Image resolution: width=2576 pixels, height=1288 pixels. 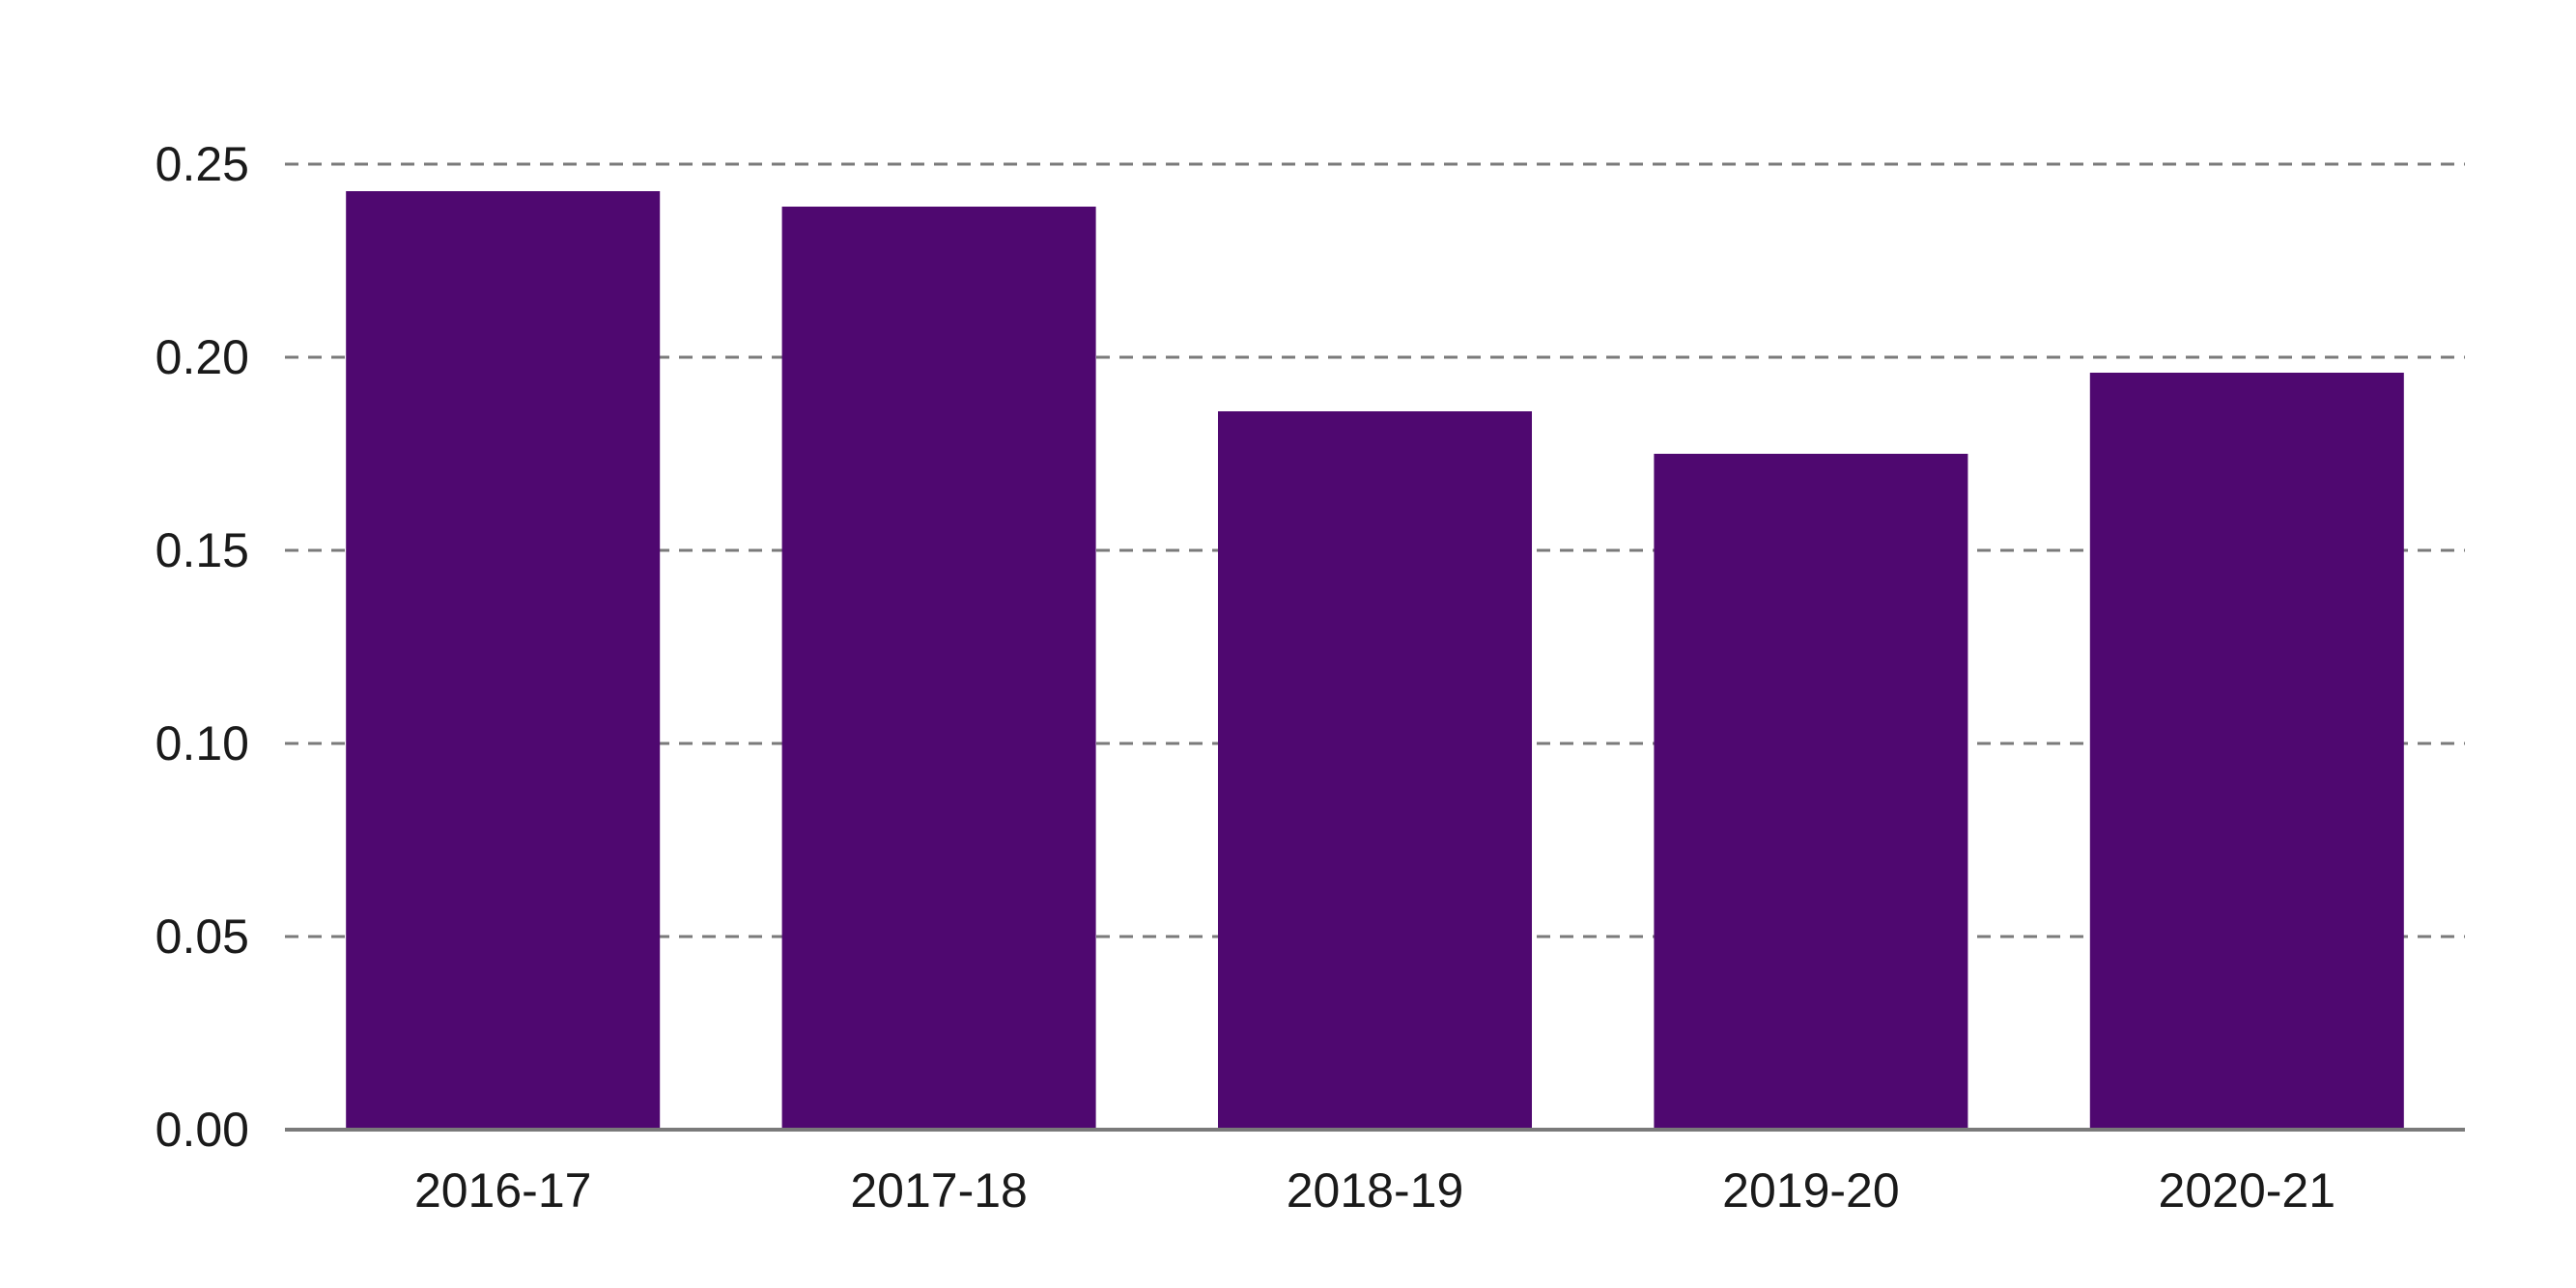 What do you see at coordinates (2247, 1191) in the screenshot?
I see `x-tick-label: 2020-21` at bounding box center [2247, 1191].